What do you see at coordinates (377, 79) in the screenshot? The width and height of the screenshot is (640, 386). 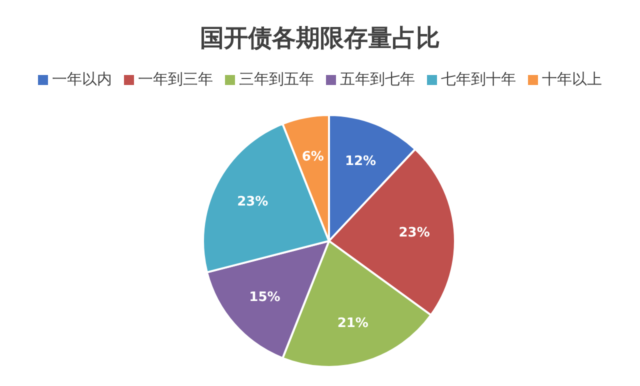 I see `legend-label: 五年到七年` at bounding box center [377, 79].